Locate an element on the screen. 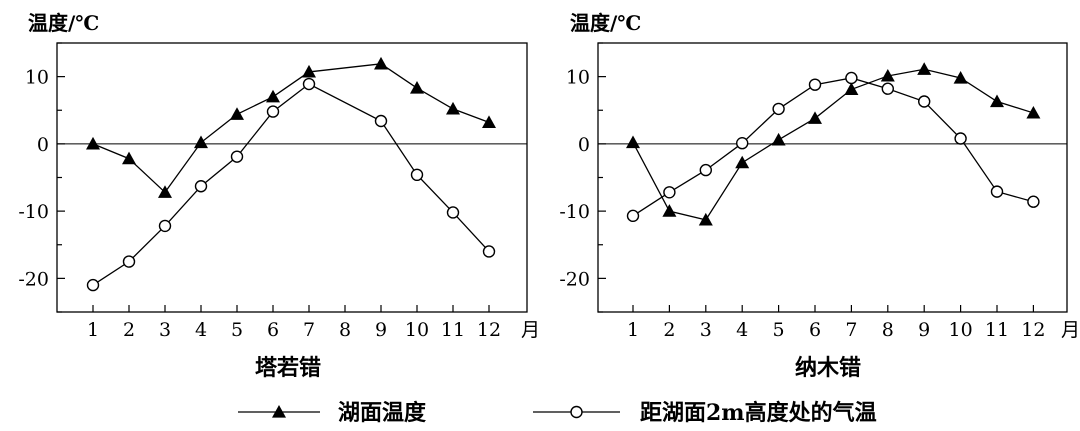  legend-item: 距湖面2m高度处的气温 is located at coordinates (705, 413).